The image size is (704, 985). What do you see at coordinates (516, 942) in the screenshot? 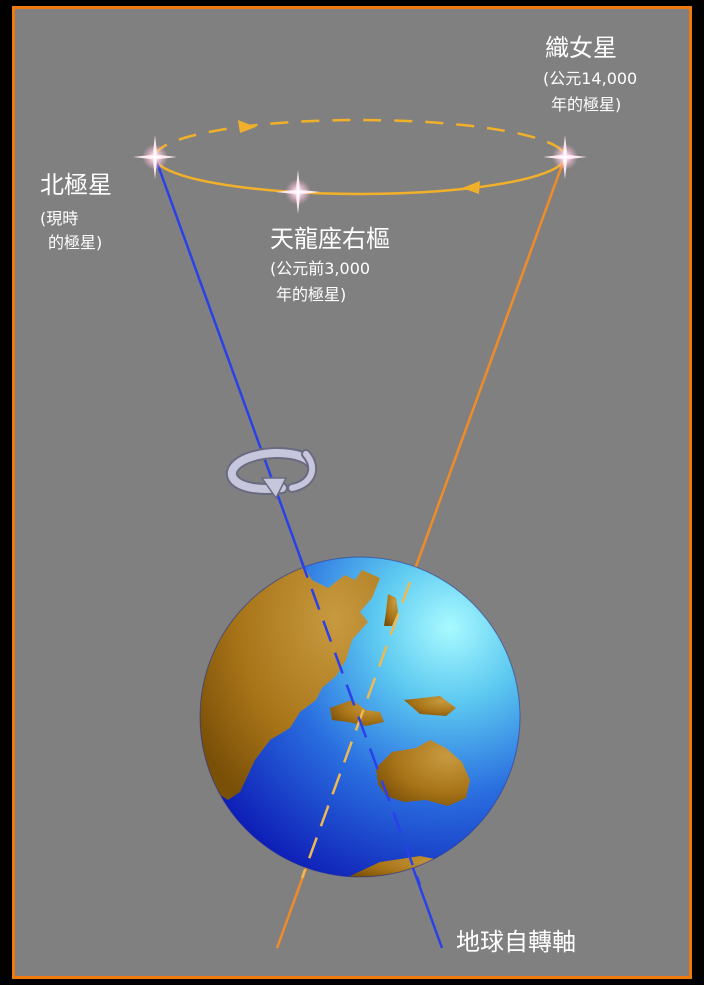
I see `earth-axis-label: 地球自轉軸` at bounding box center [516, 942].